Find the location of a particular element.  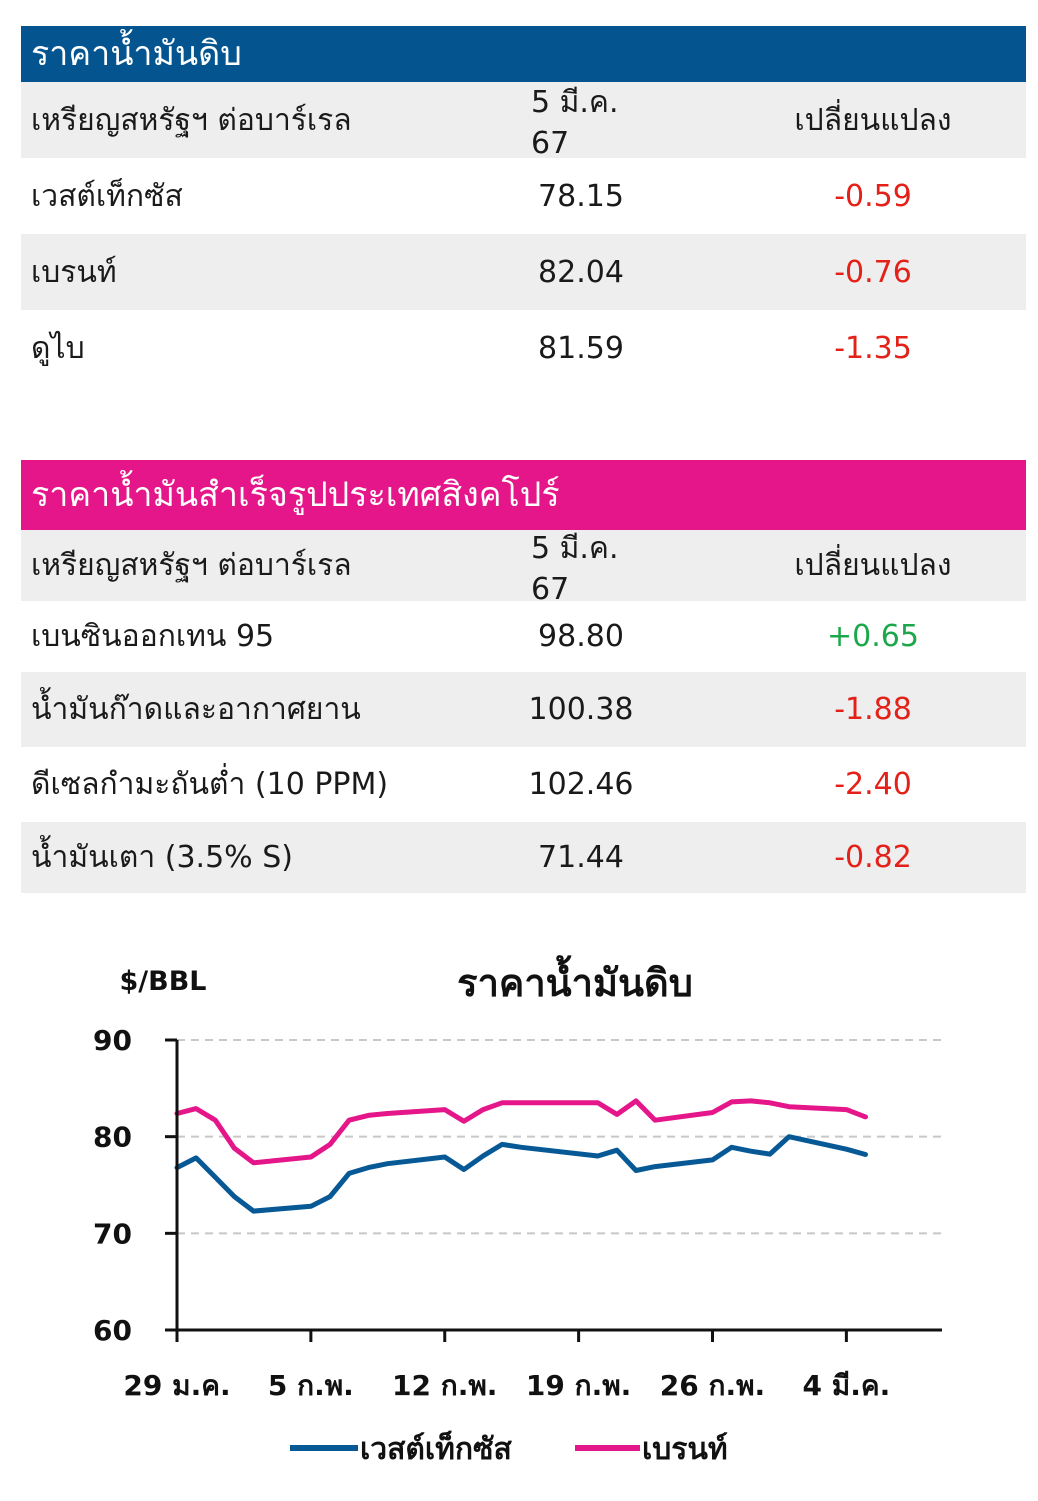

product-change: +0.65 is located at coordinates (873, 636).